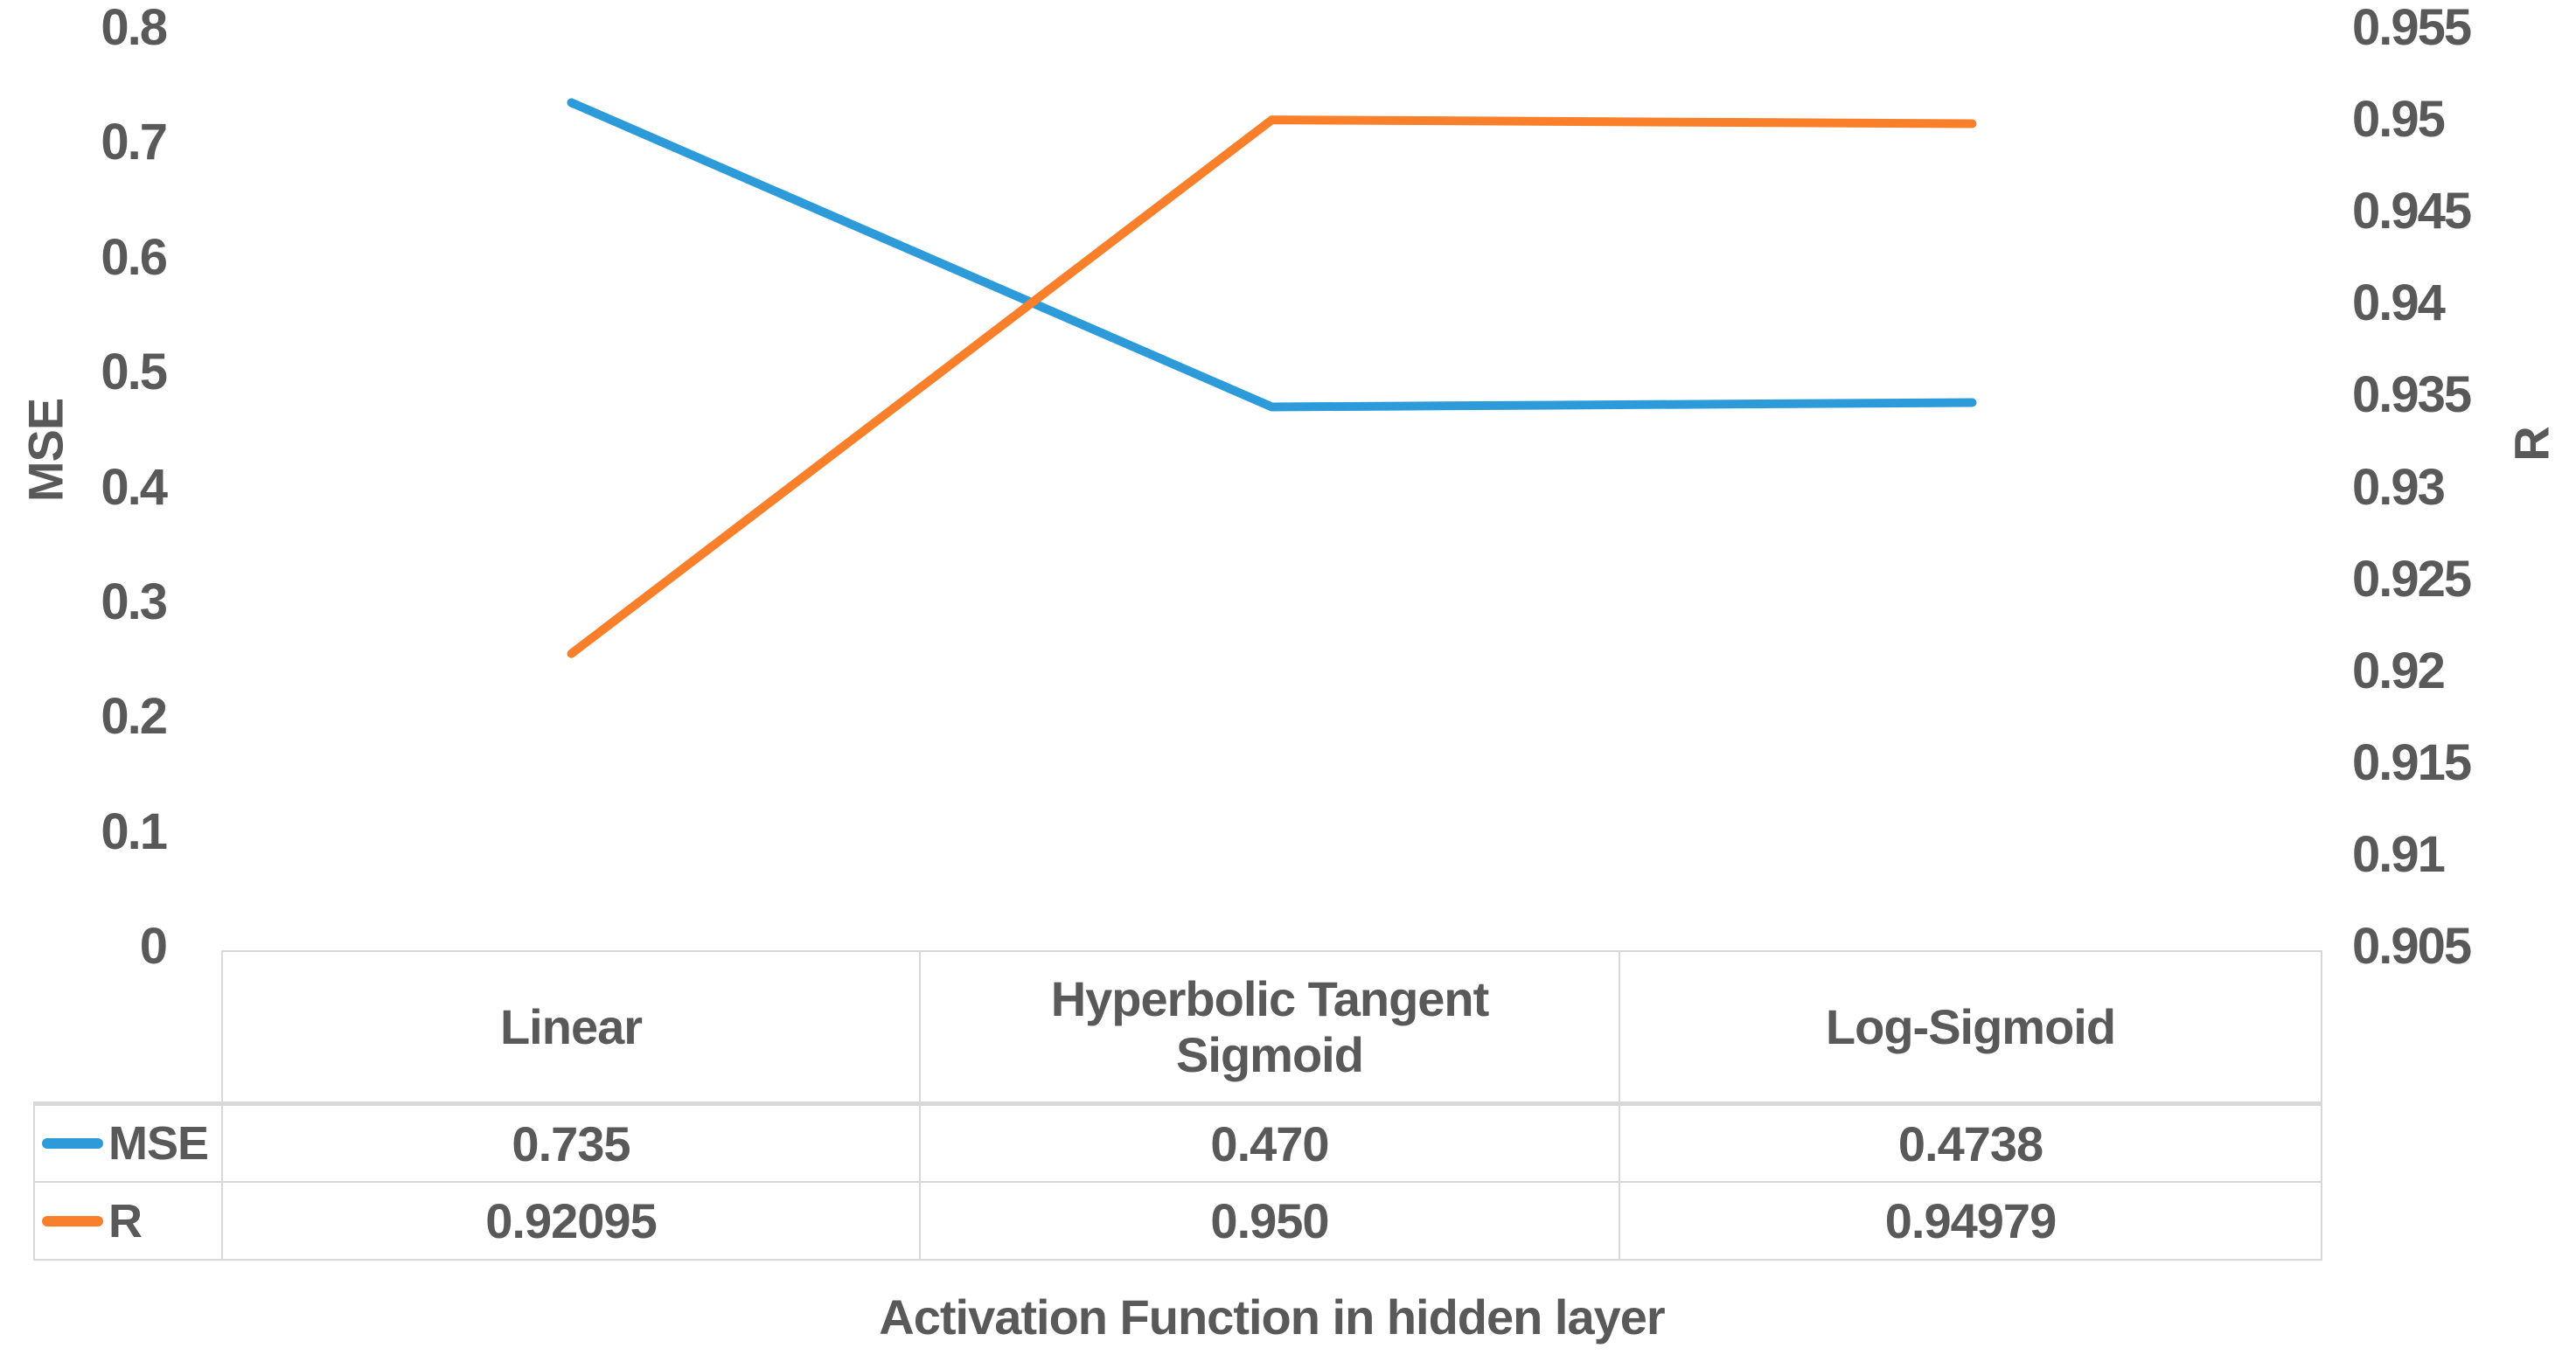  I want to click on table-header-linear: Linear, so click(571, 1028).